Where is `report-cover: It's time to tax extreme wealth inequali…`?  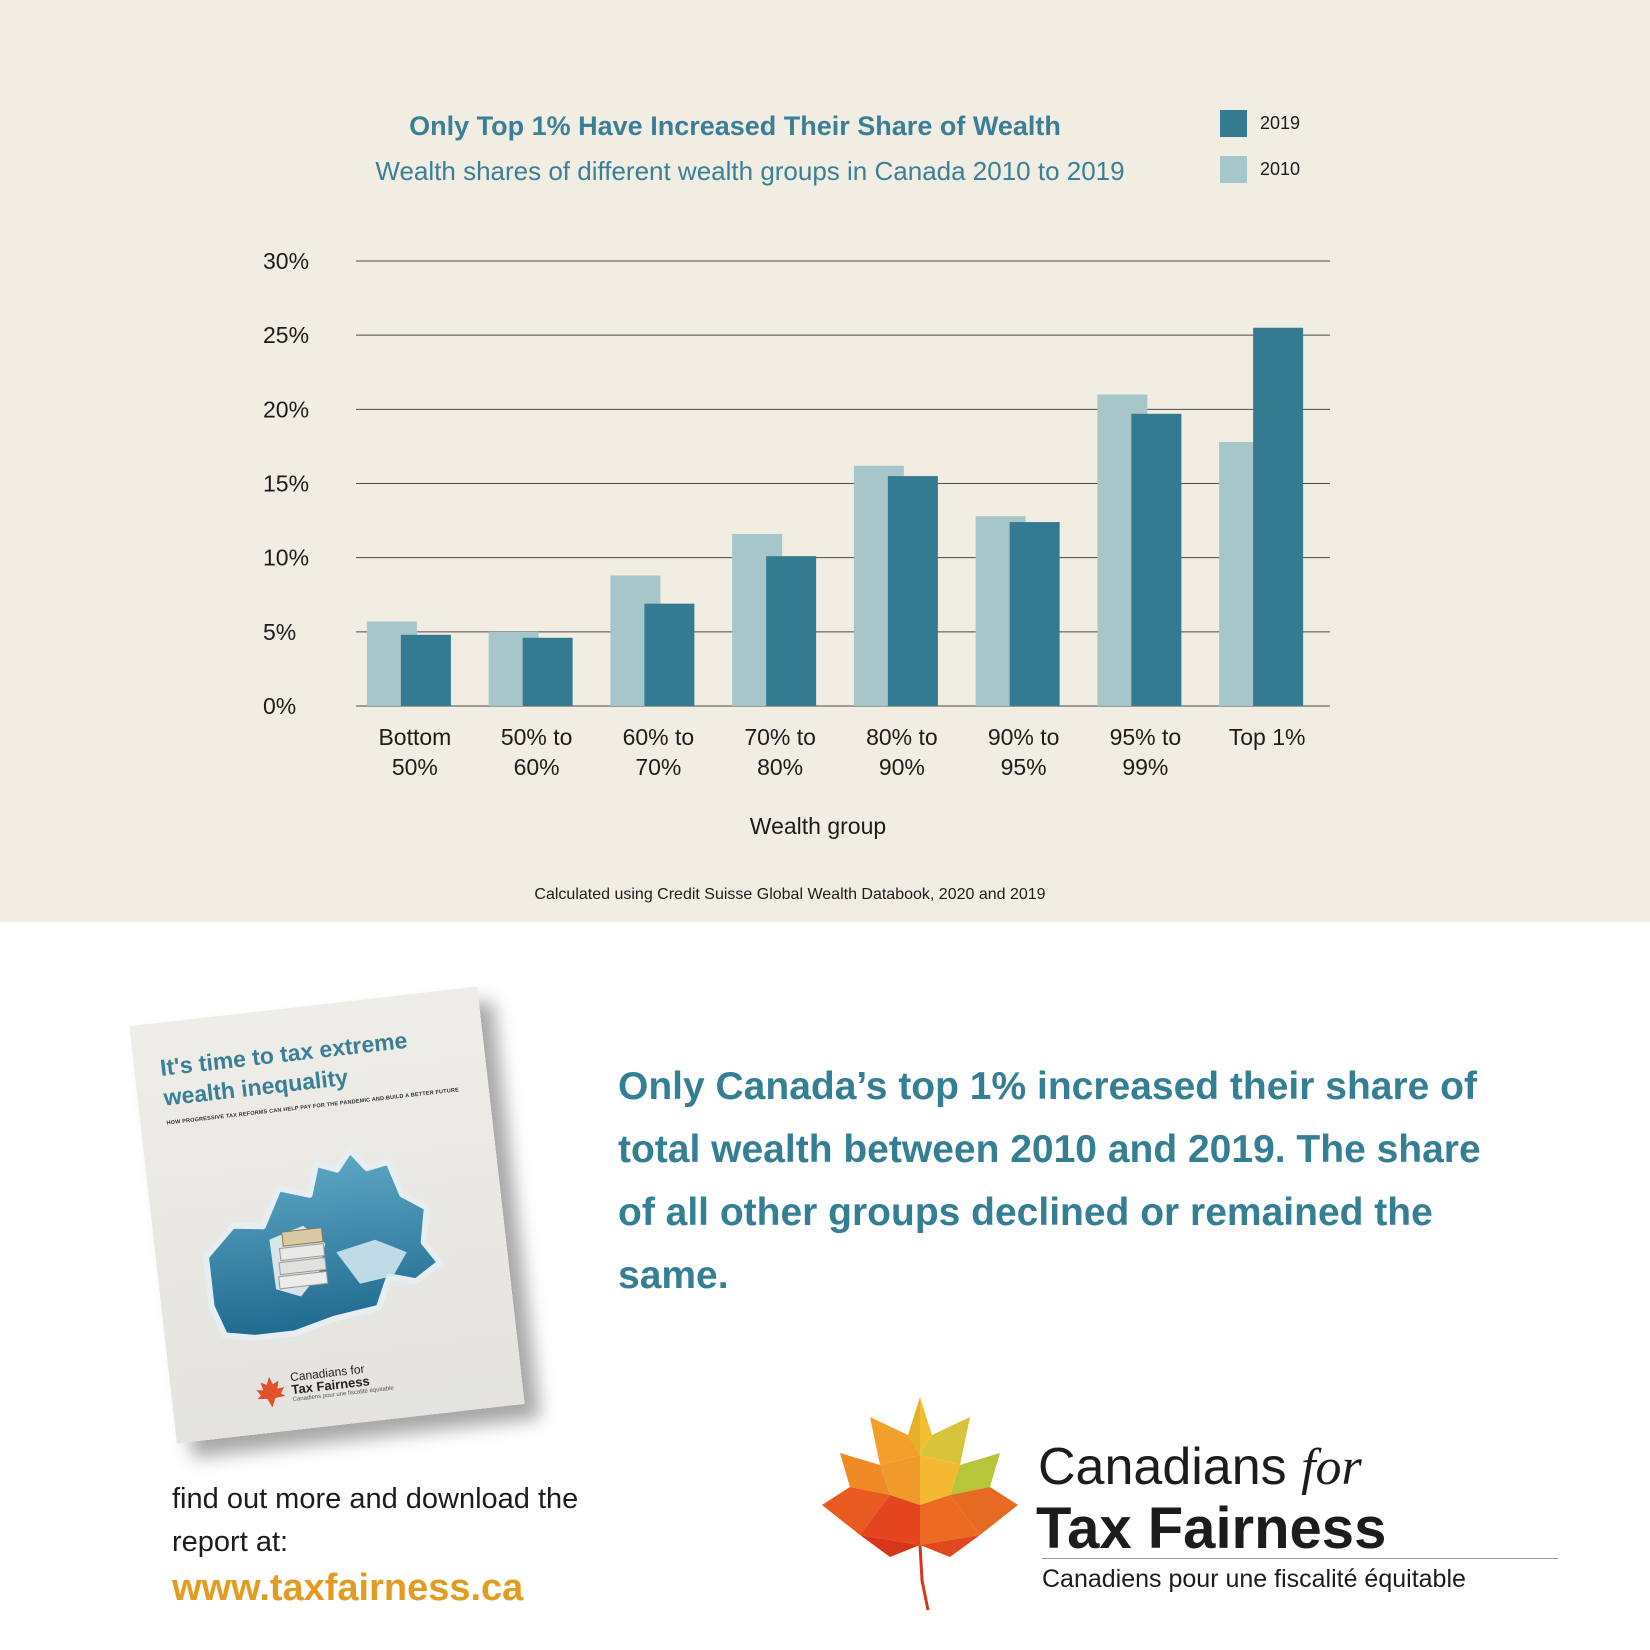
report-cover: It's time to tax extreme wealth inequali… is located at coordinates (327, 1215).